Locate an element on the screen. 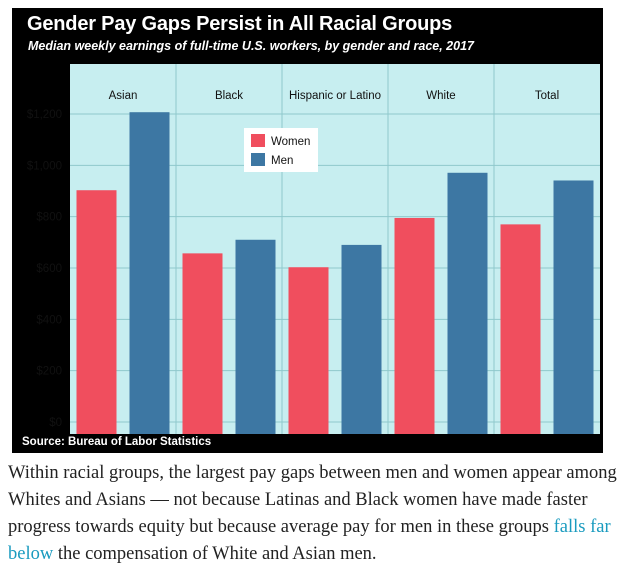 The image size is (639, 573). legend-label: Men is located at coordinates (282, 161).